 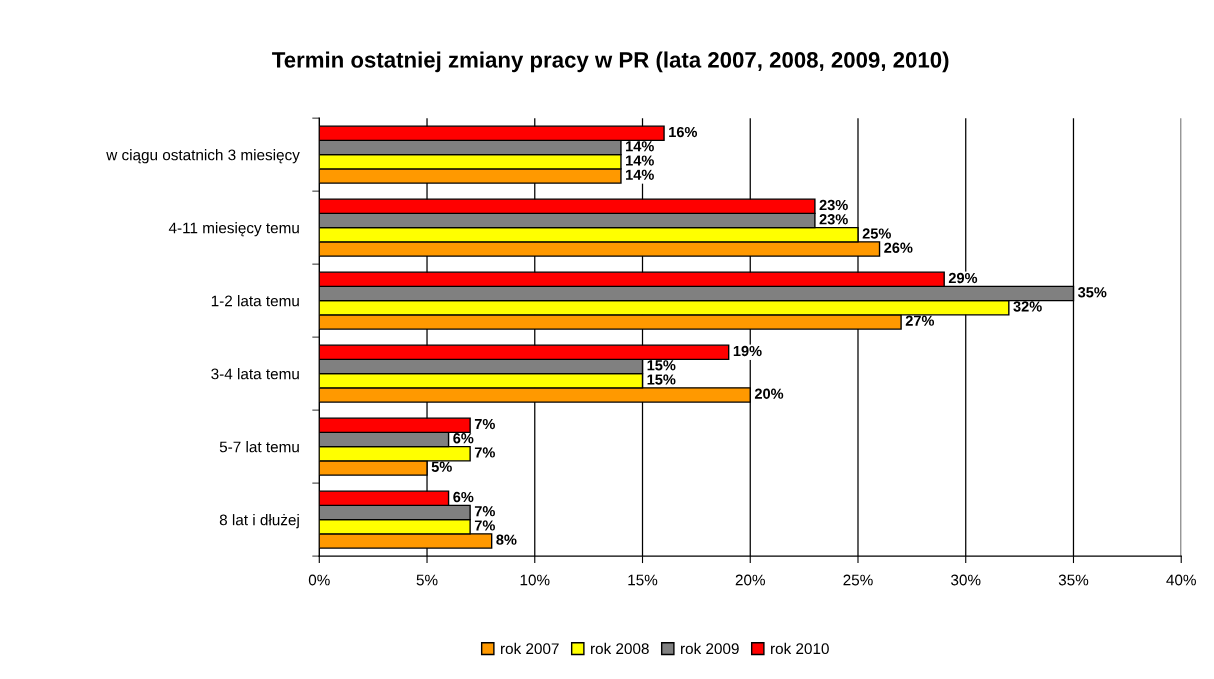 I want to click on x-tick-label: 5%, so click(x=427, y=580).